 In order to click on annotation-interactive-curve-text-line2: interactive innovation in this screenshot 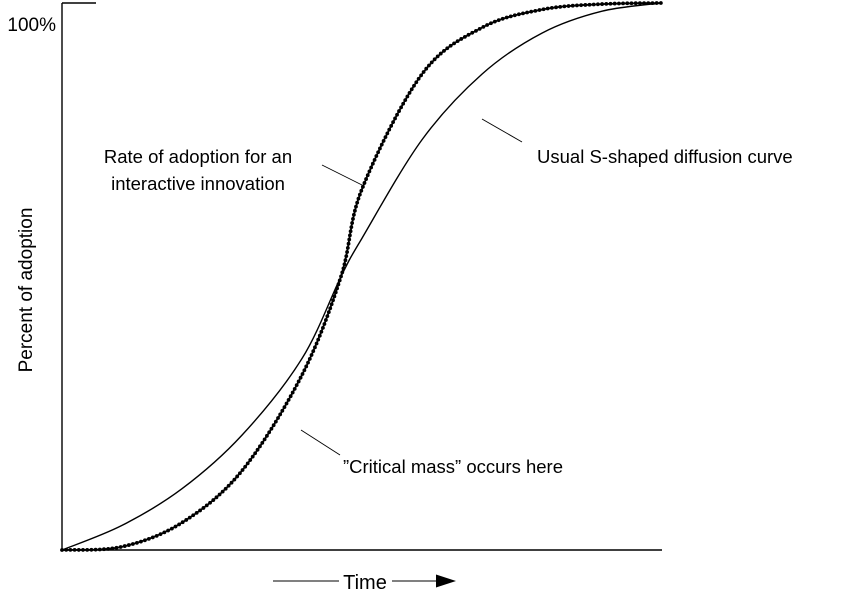, I will do `click(198, 183)`.